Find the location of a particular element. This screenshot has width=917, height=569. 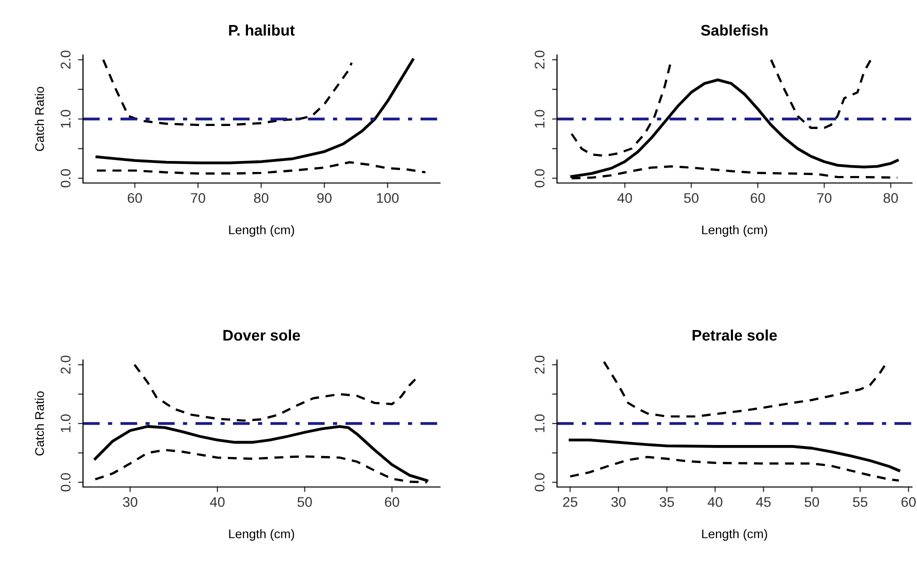

x-tick-label: 25 is located at coordinates (570, 502).